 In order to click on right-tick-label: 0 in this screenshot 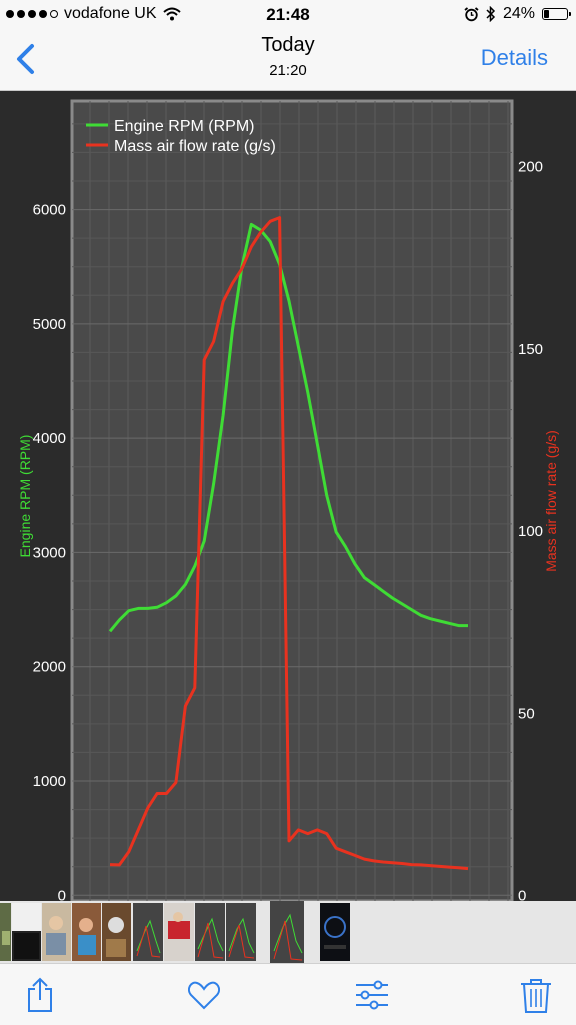, I will do `click(522, 894)`.